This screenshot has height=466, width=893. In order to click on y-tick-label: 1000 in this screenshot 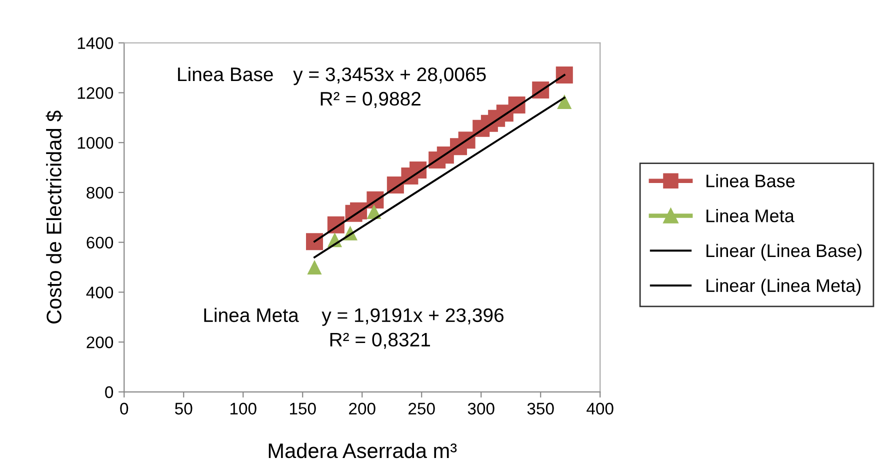, I will do `click(96, 142)`.